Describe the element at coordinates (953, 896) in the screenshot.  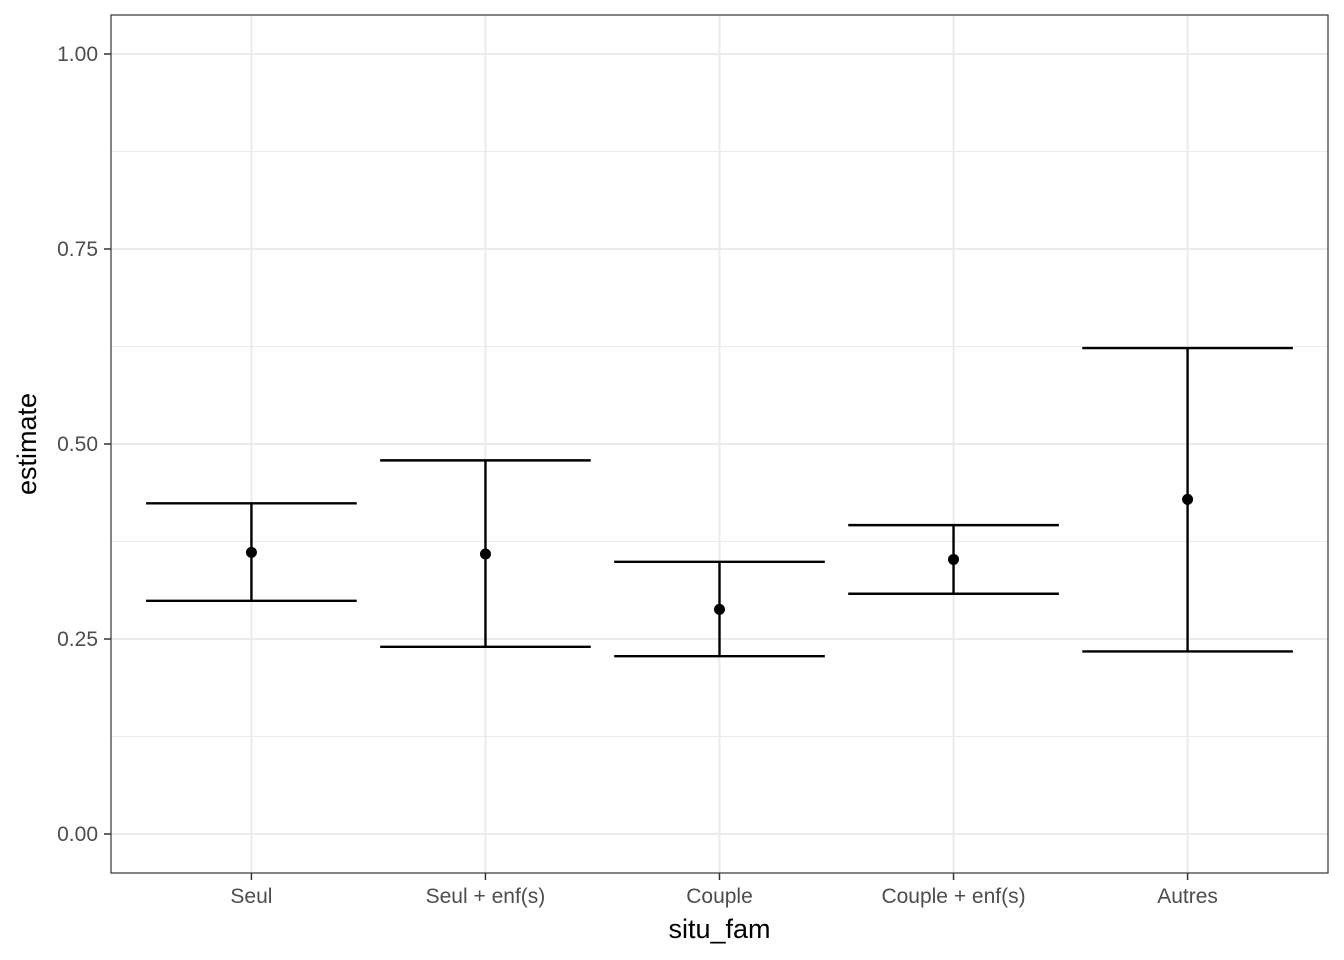
I see `x-tick-label: Couple + enf(s)` at that location.